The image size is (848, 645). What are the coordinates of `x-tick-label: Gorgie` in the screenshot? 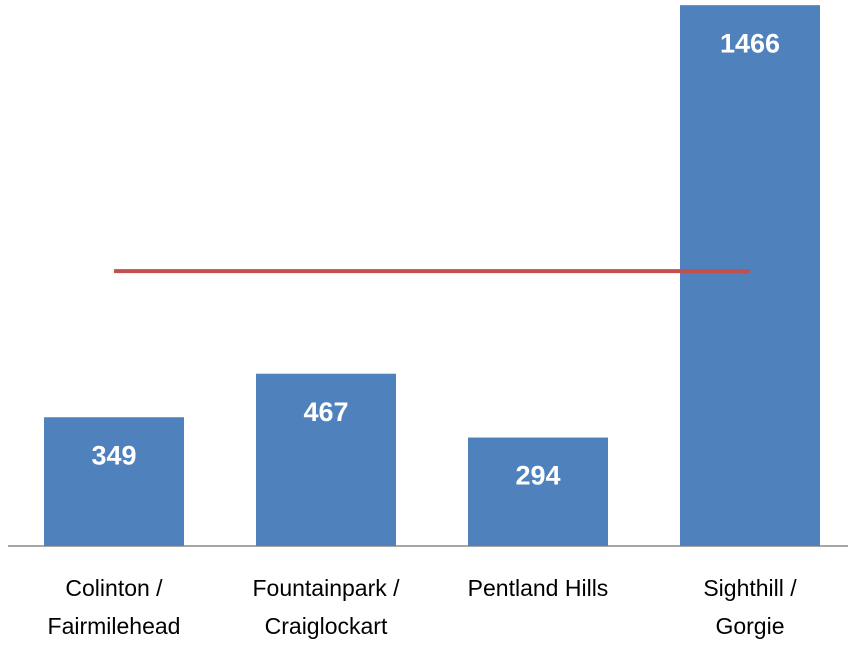 It's located at (749, 626).